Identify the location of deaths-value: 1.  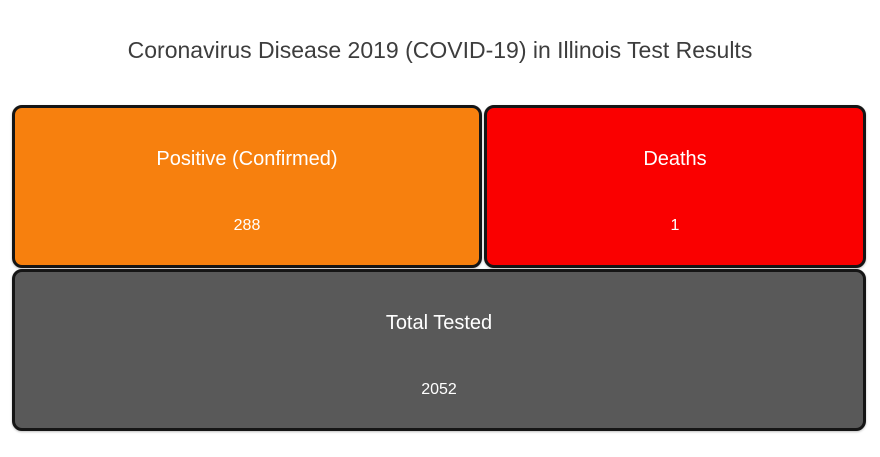
(675, 225).